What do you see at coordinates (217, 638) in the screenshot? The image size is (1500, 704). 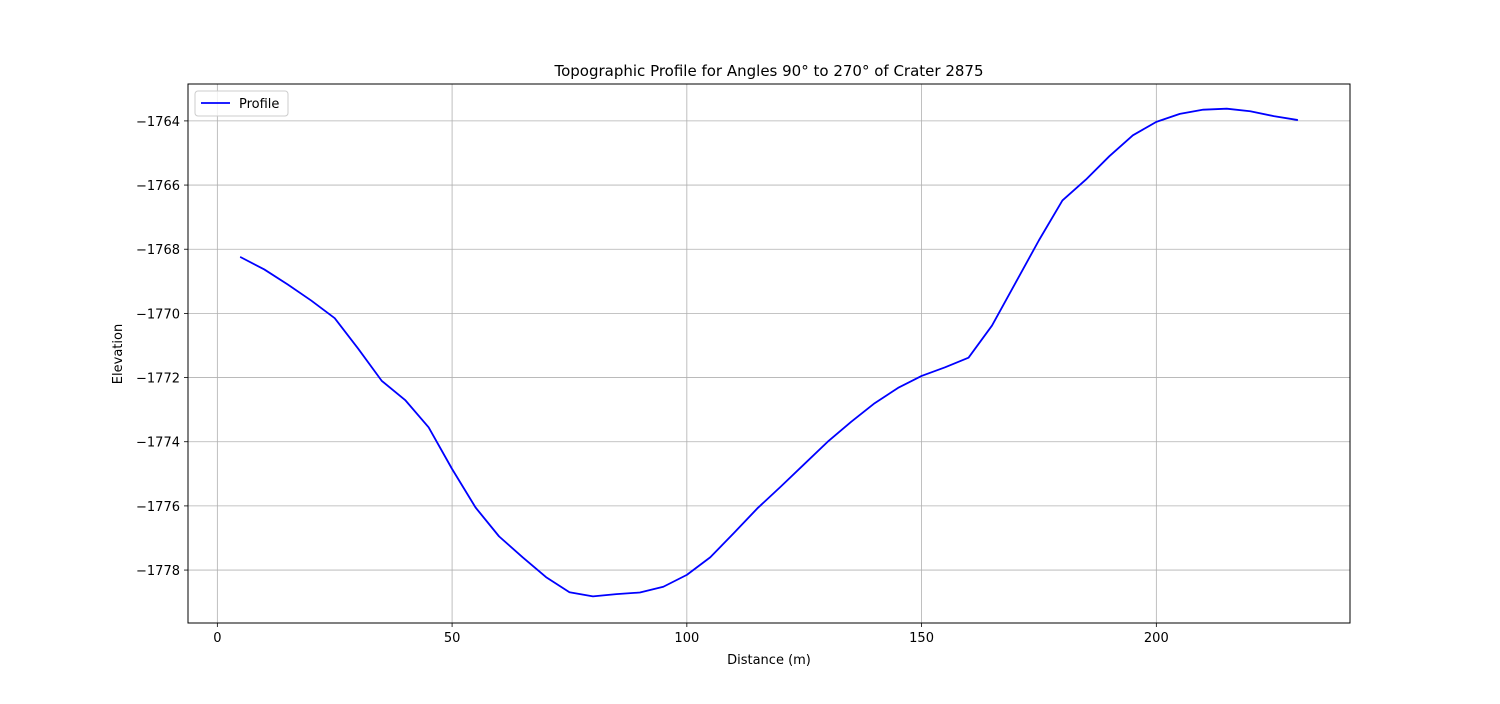 I see `x-tick-label: 0` at bounding box center [217, 638].